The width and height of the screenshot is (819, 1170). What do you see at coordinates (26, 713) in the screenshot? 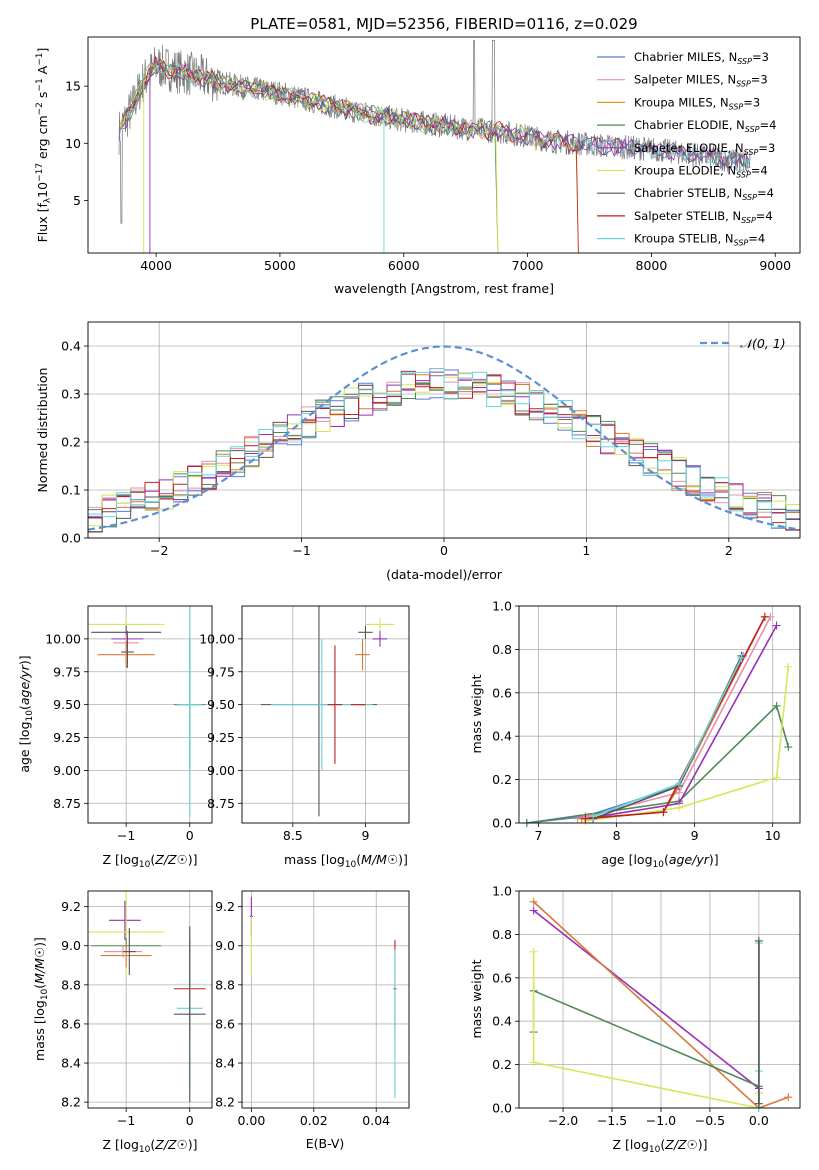
I see `y-axis-label: age [log10(age/yr)]` at bounding box center [26, 713].